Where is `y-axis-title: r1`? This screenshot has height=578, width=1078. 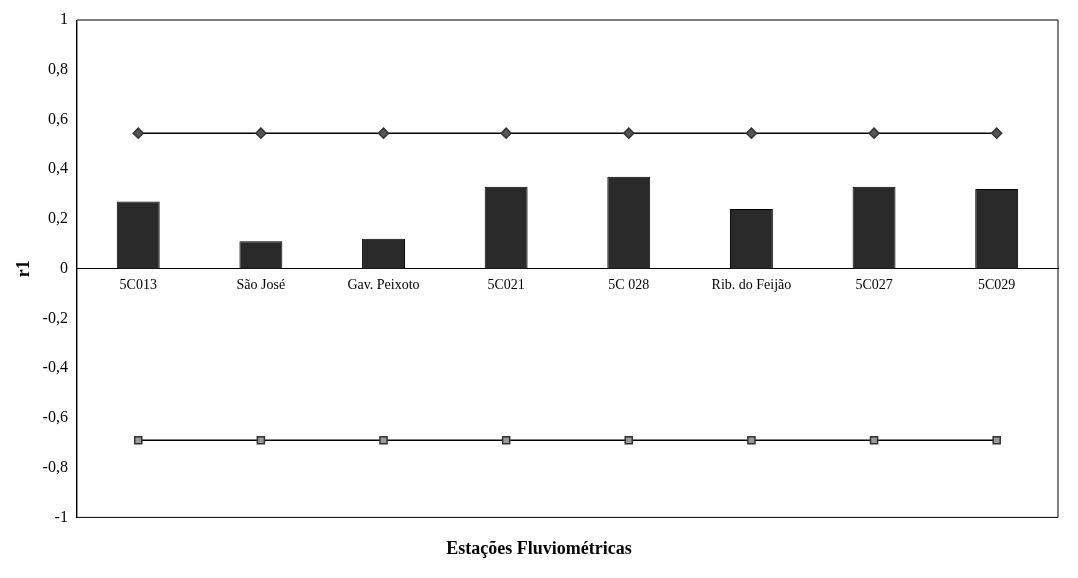
y-axis-title: r1 is located at coordinates (23, 269).